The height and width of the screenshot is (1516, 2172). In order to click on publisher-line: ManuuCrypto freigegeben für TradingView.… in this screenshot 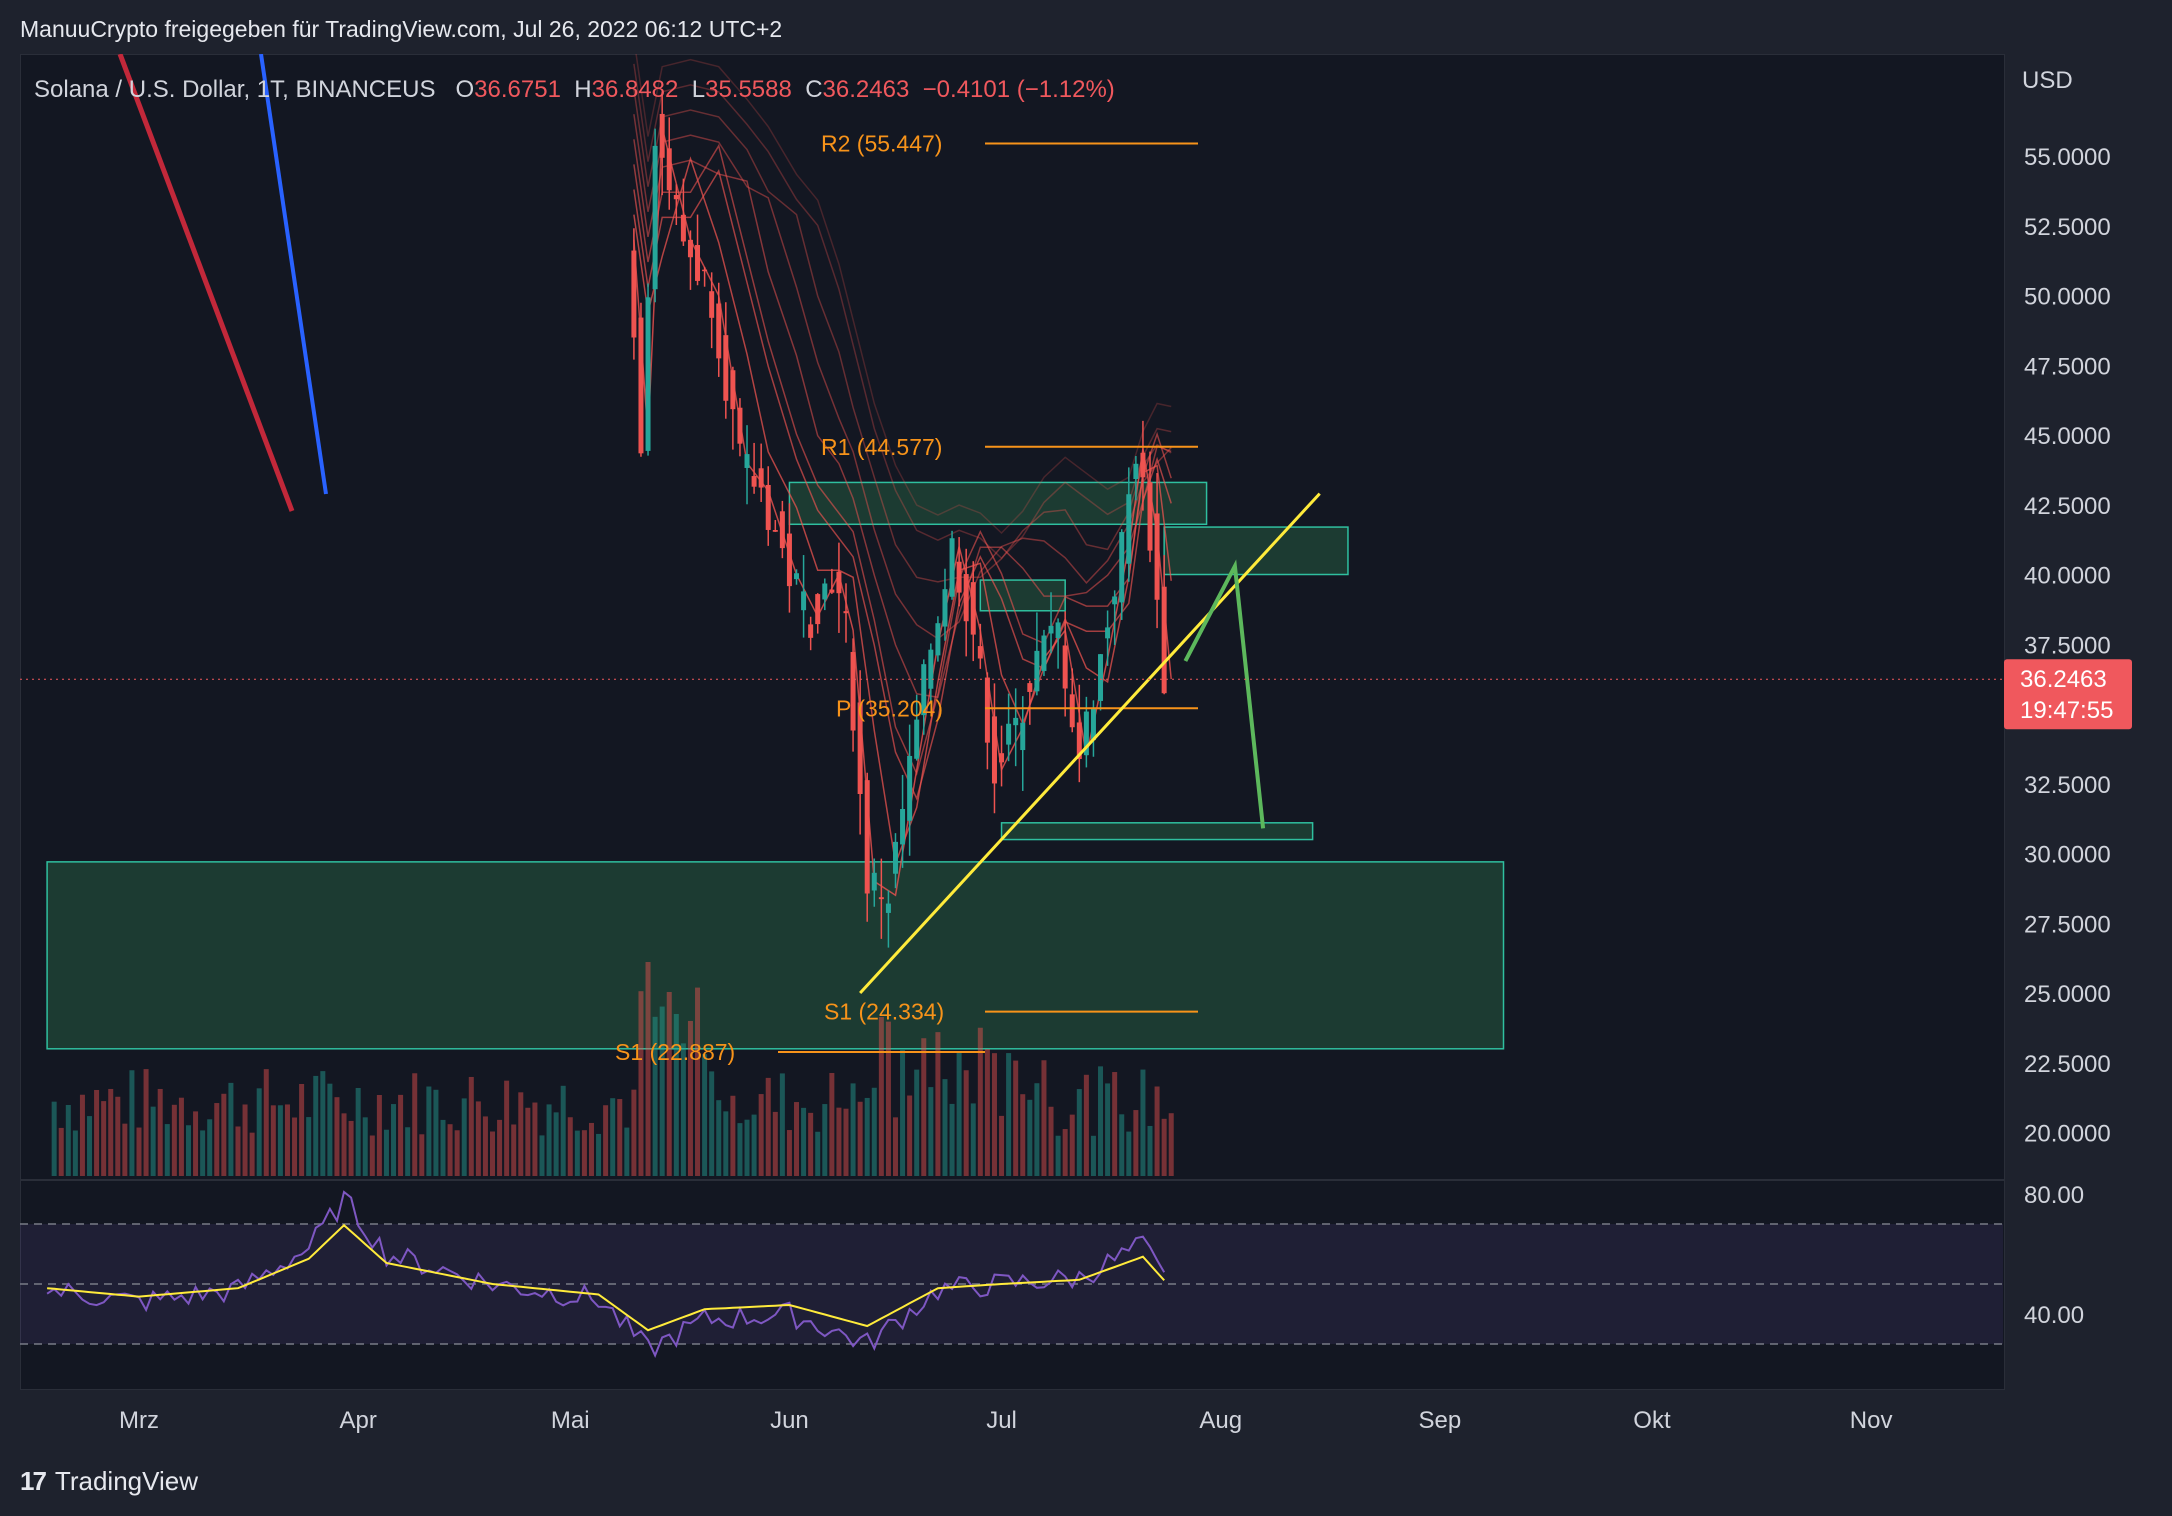, I will do `click(401, 29)`.